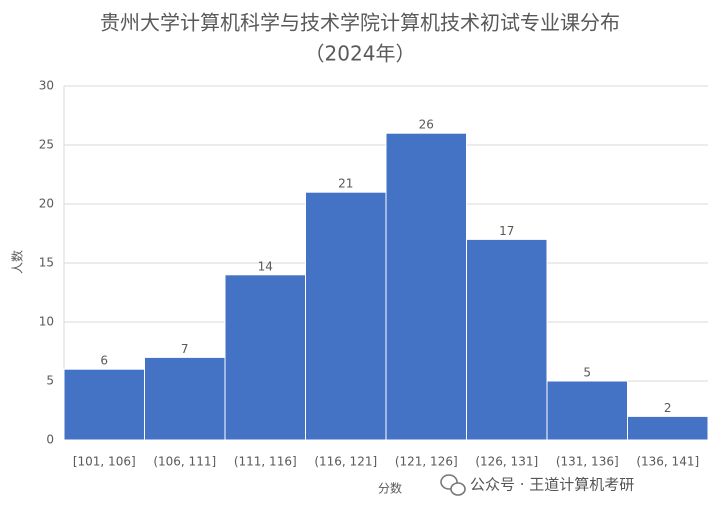 Image resolution: width=719 pixels, height=513 pixels. What do you see at coordinates (426, 125) in the screenshot?
I see `data-label: 26` at bounding box center [426, 125].